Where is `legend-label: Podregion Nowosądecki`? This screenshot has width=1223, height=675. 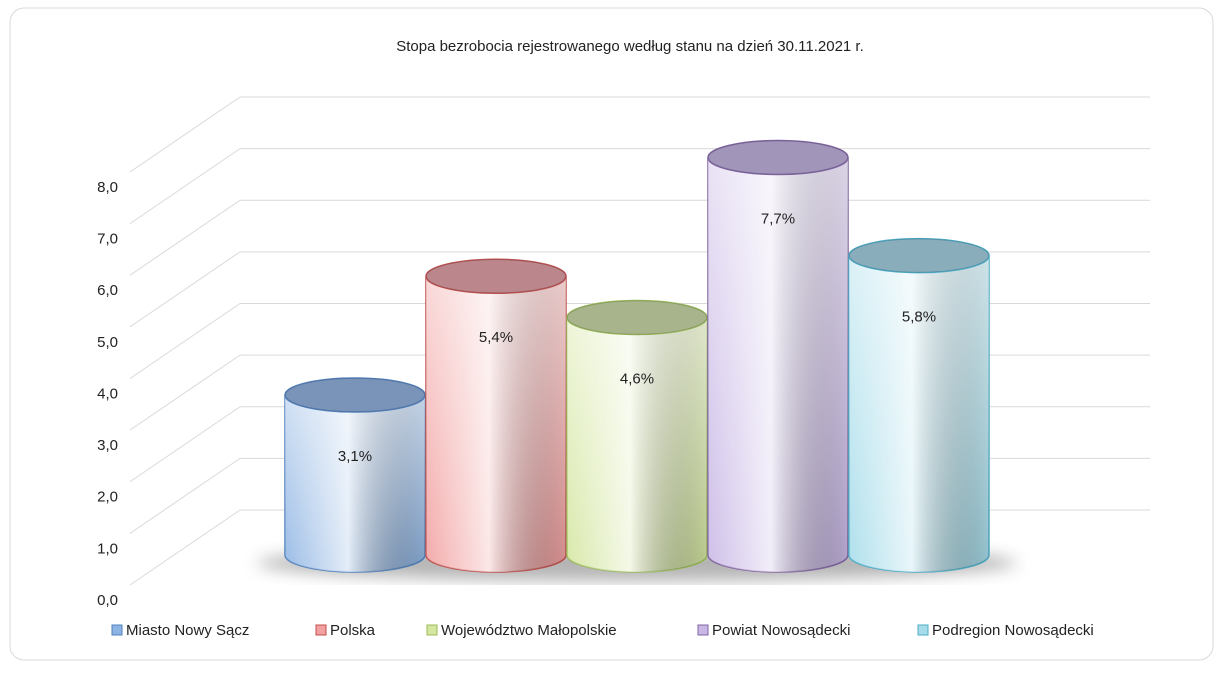 legend-label: Podregion Nowosądecki is located at coordinates (1013, 630).